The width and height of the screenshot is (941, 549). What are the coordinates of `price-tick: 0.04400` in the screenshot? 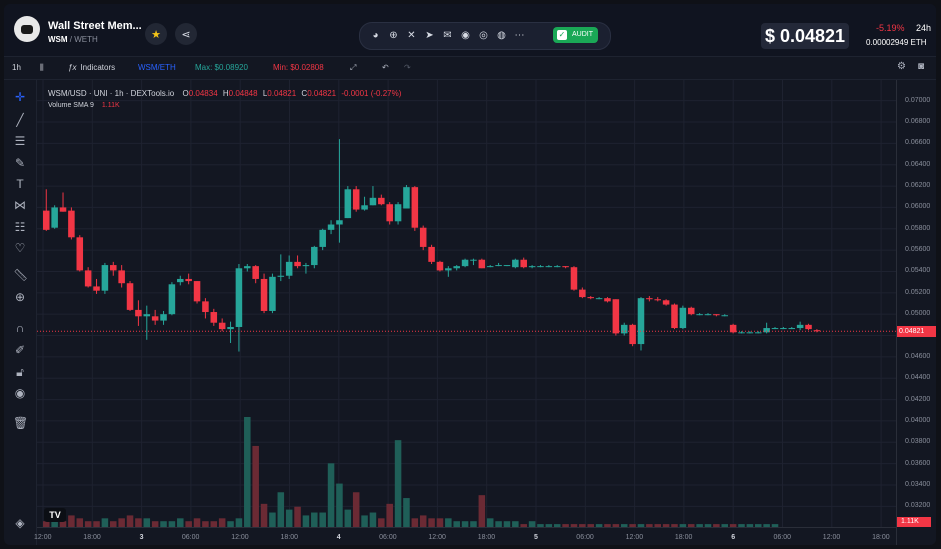 It's located at (918, 378).